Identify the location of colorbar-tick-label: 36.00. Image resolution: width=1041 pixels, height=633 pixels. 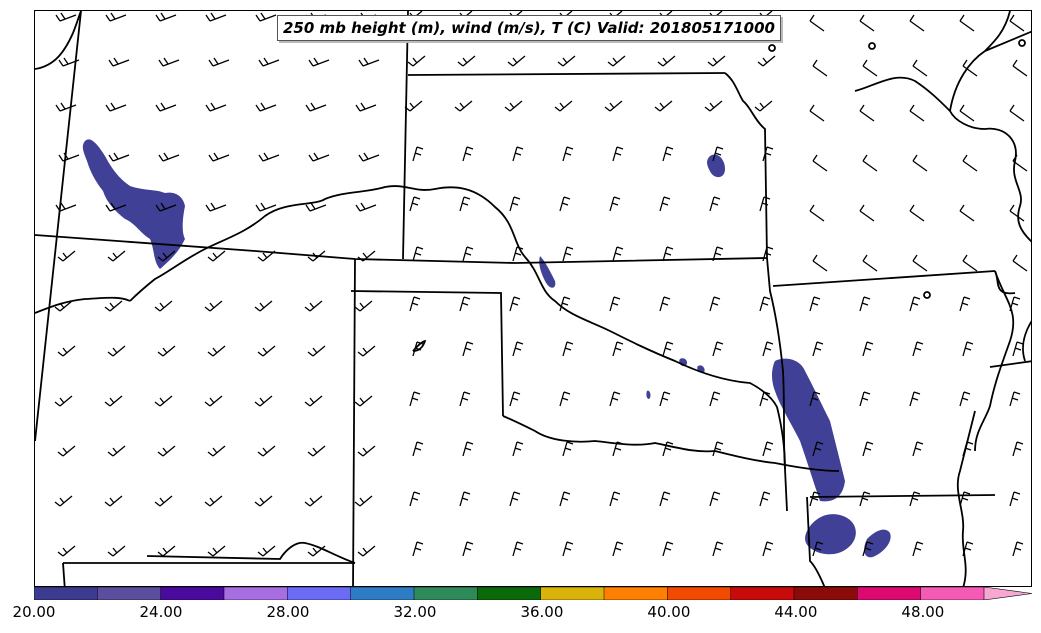
(542, 612).